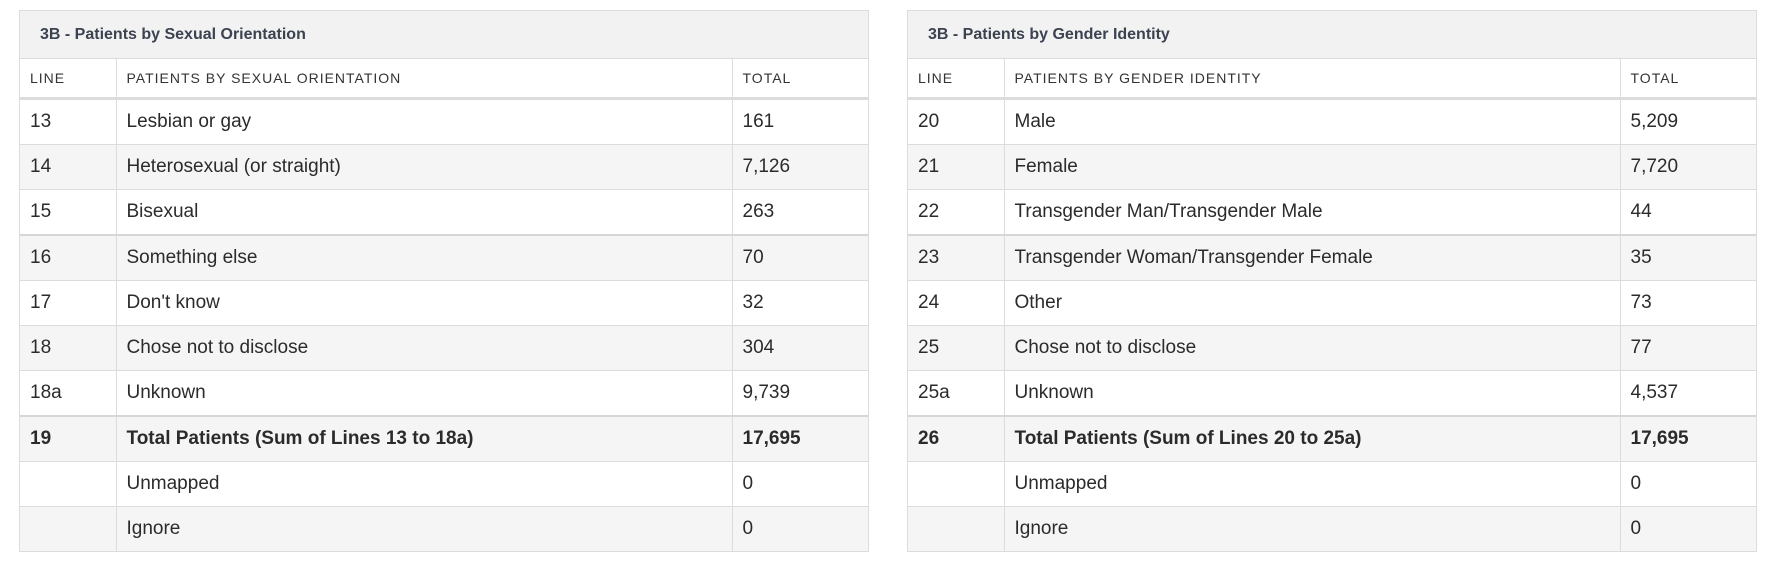  Describe the element at coordinates (800, 303) in the screenshot. I see `total-cell: 32` at that location.